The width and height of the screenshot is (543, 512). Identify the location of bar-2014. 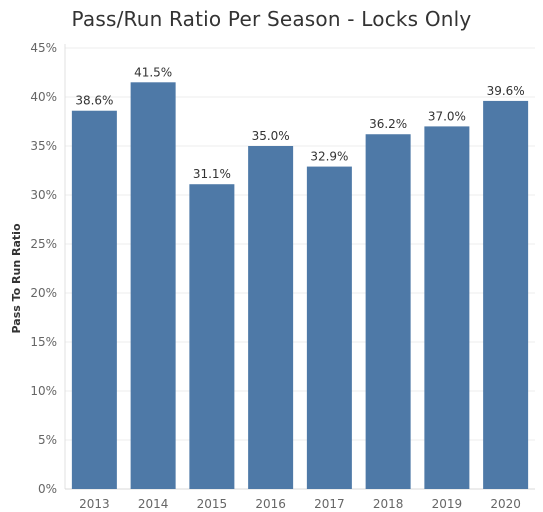
(153, 286).